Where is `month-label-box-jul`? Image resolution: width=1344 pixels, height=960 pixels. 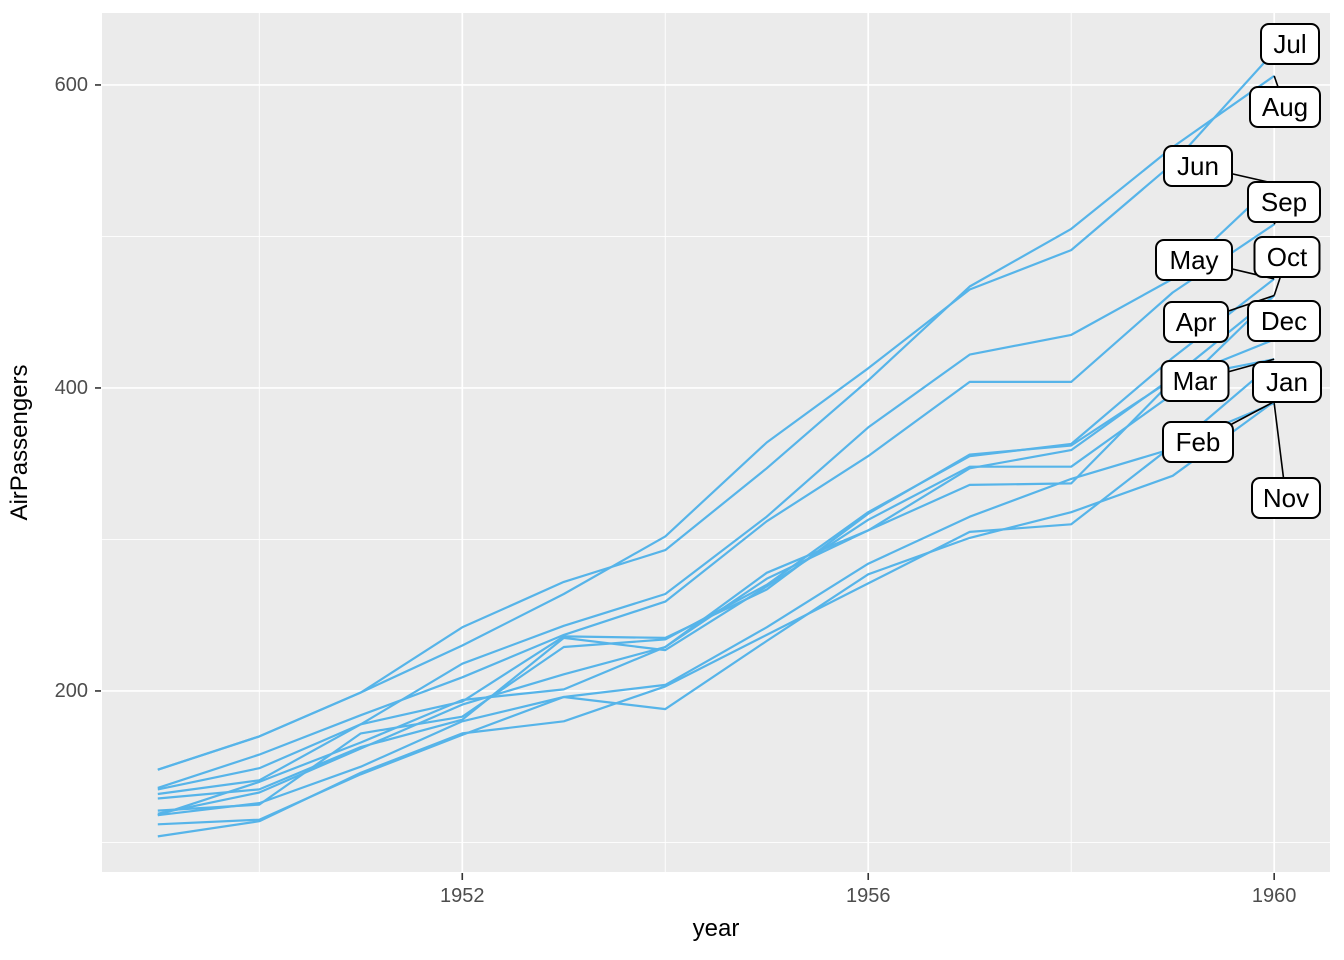 month-label-box-jul is located at coordinates (1290, 44).